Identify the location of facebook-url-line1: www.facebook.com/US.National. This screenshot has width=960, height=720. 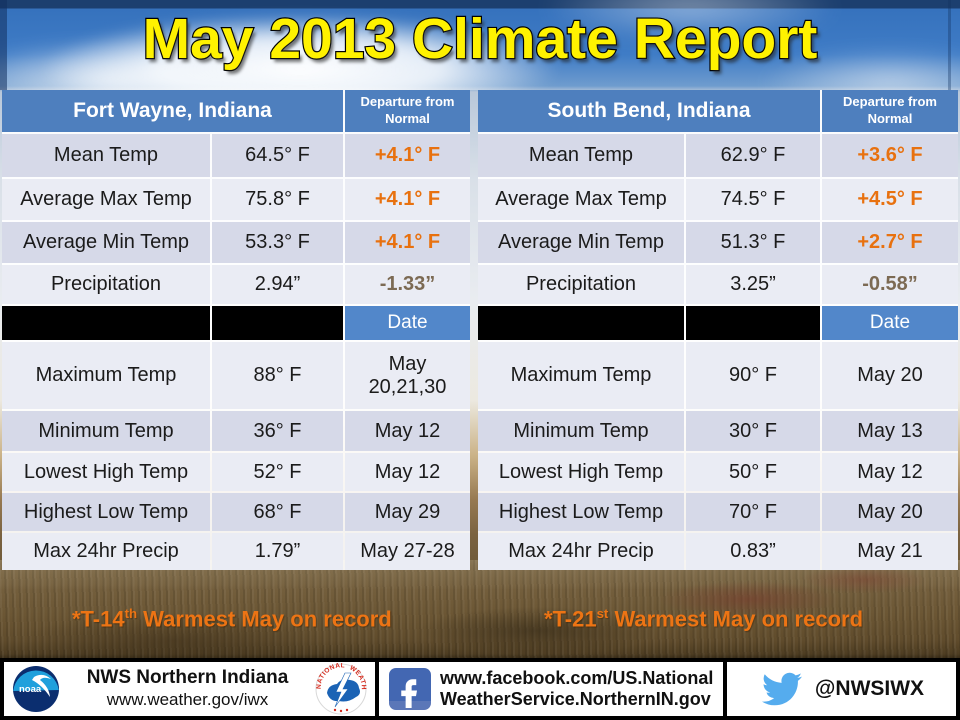
(577, 677).